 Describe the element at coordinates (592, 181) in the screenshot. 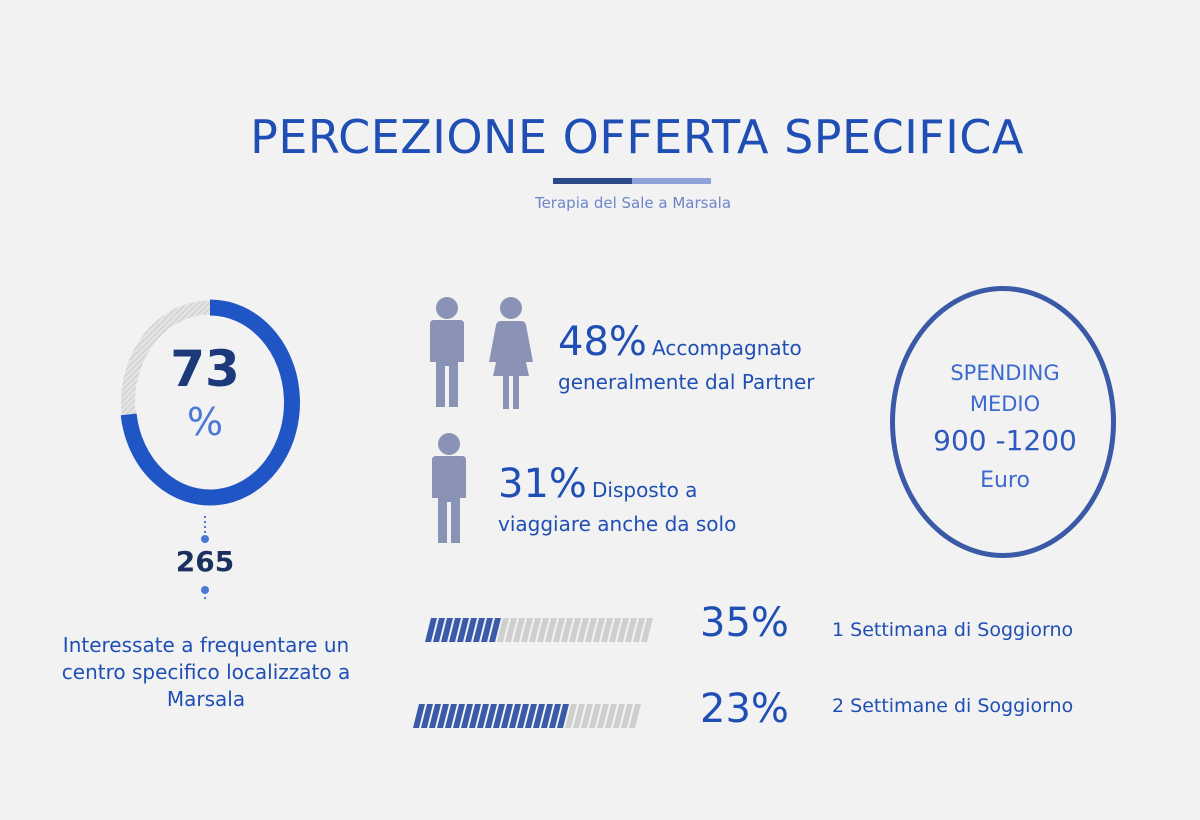

I see `title-underline-dark` at that location.